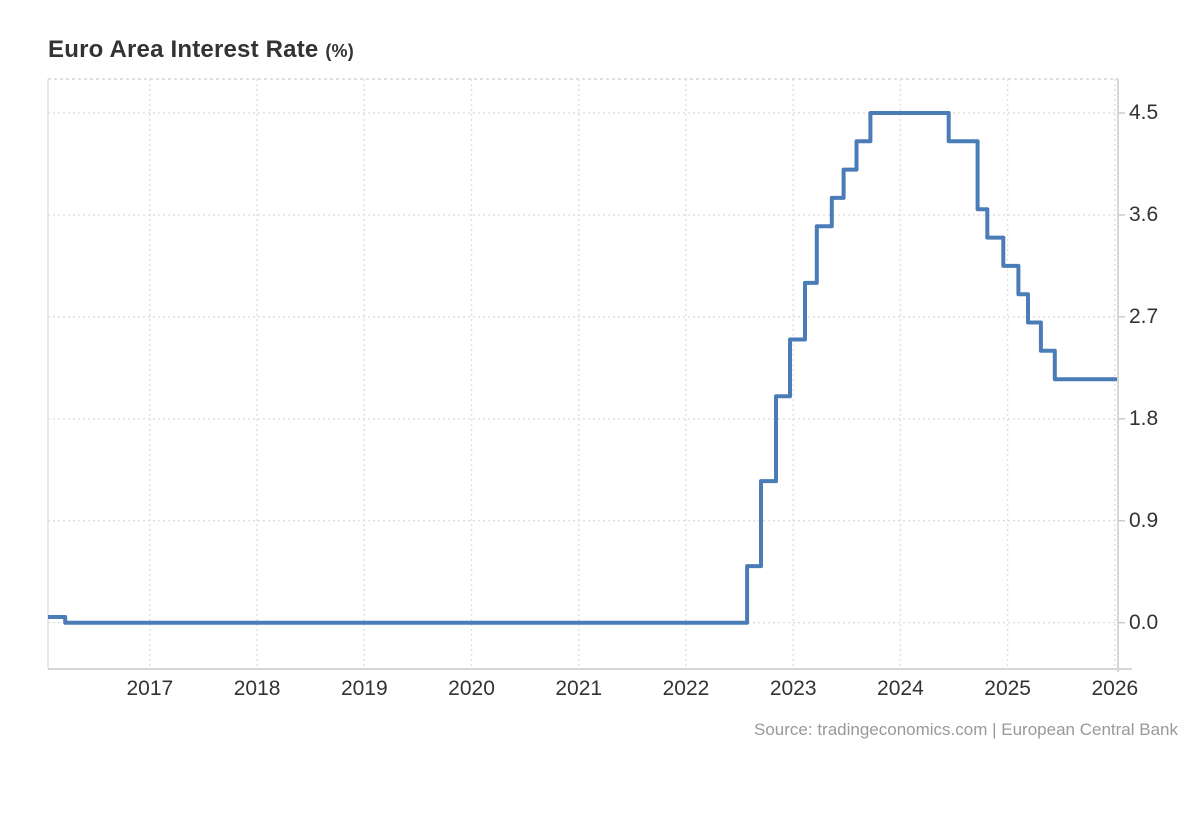 The width and height of the screenshot is (1200, 820). What do you see at coordinates (1115, 688) in the screenshot?
I see `x-axis-label-2026: 2026` at bounding box center [1115, 688].